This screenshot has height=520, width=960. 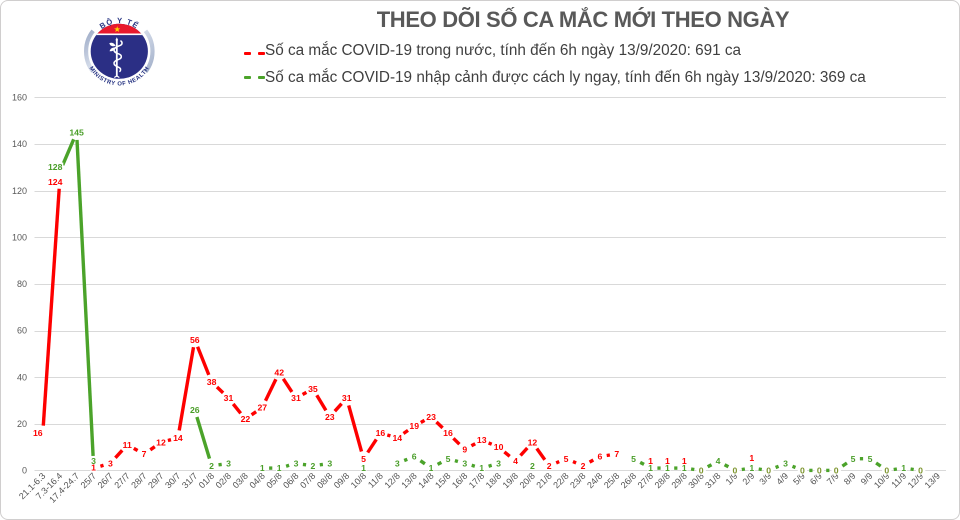 What do you see at coordinates (442, 480) in the screenshot?
I see `svg-text: 15/8` at bounding box center [442, 480].